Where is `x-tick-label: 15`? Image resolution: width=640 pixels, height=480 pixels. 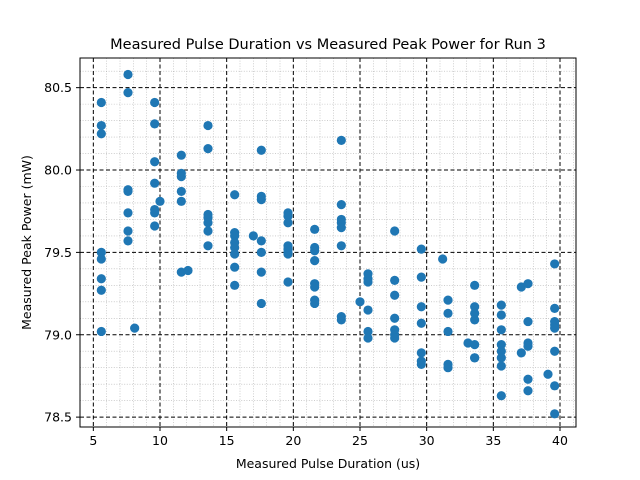
x-tick-label: 15 is located at coordinates (227, 440).